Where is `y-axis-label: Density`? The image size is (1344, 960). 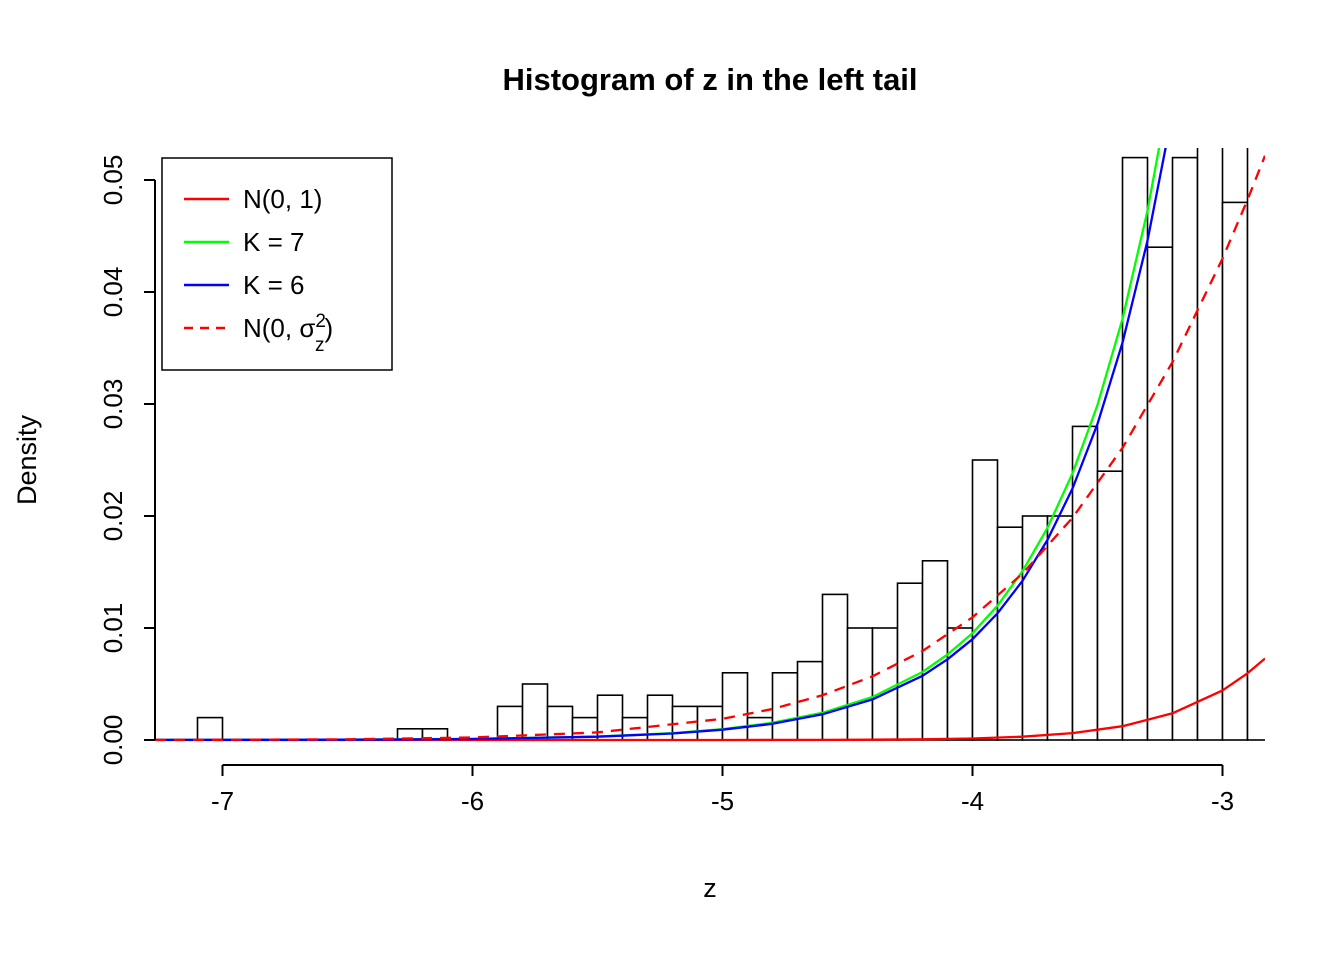 y-axis-label: Density is located at coordinates (27, 459).